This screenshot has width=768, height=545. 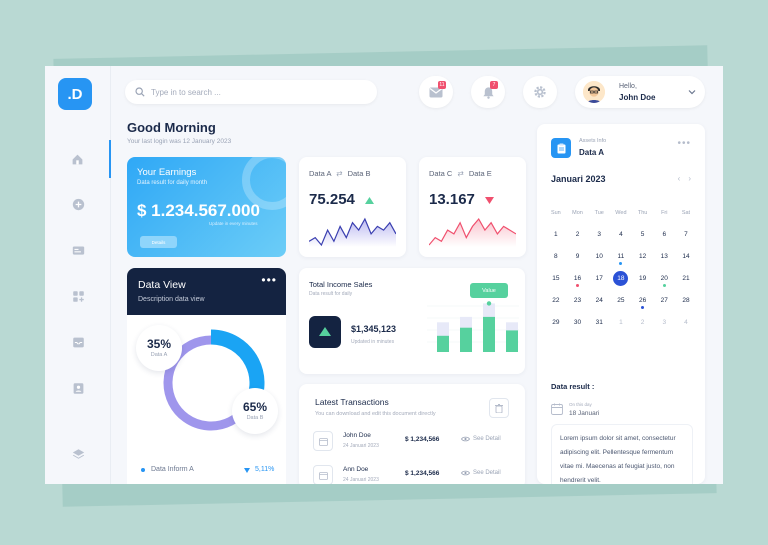 I want to click on calendar-month: Januari 2023, so click(x=578, y=179).